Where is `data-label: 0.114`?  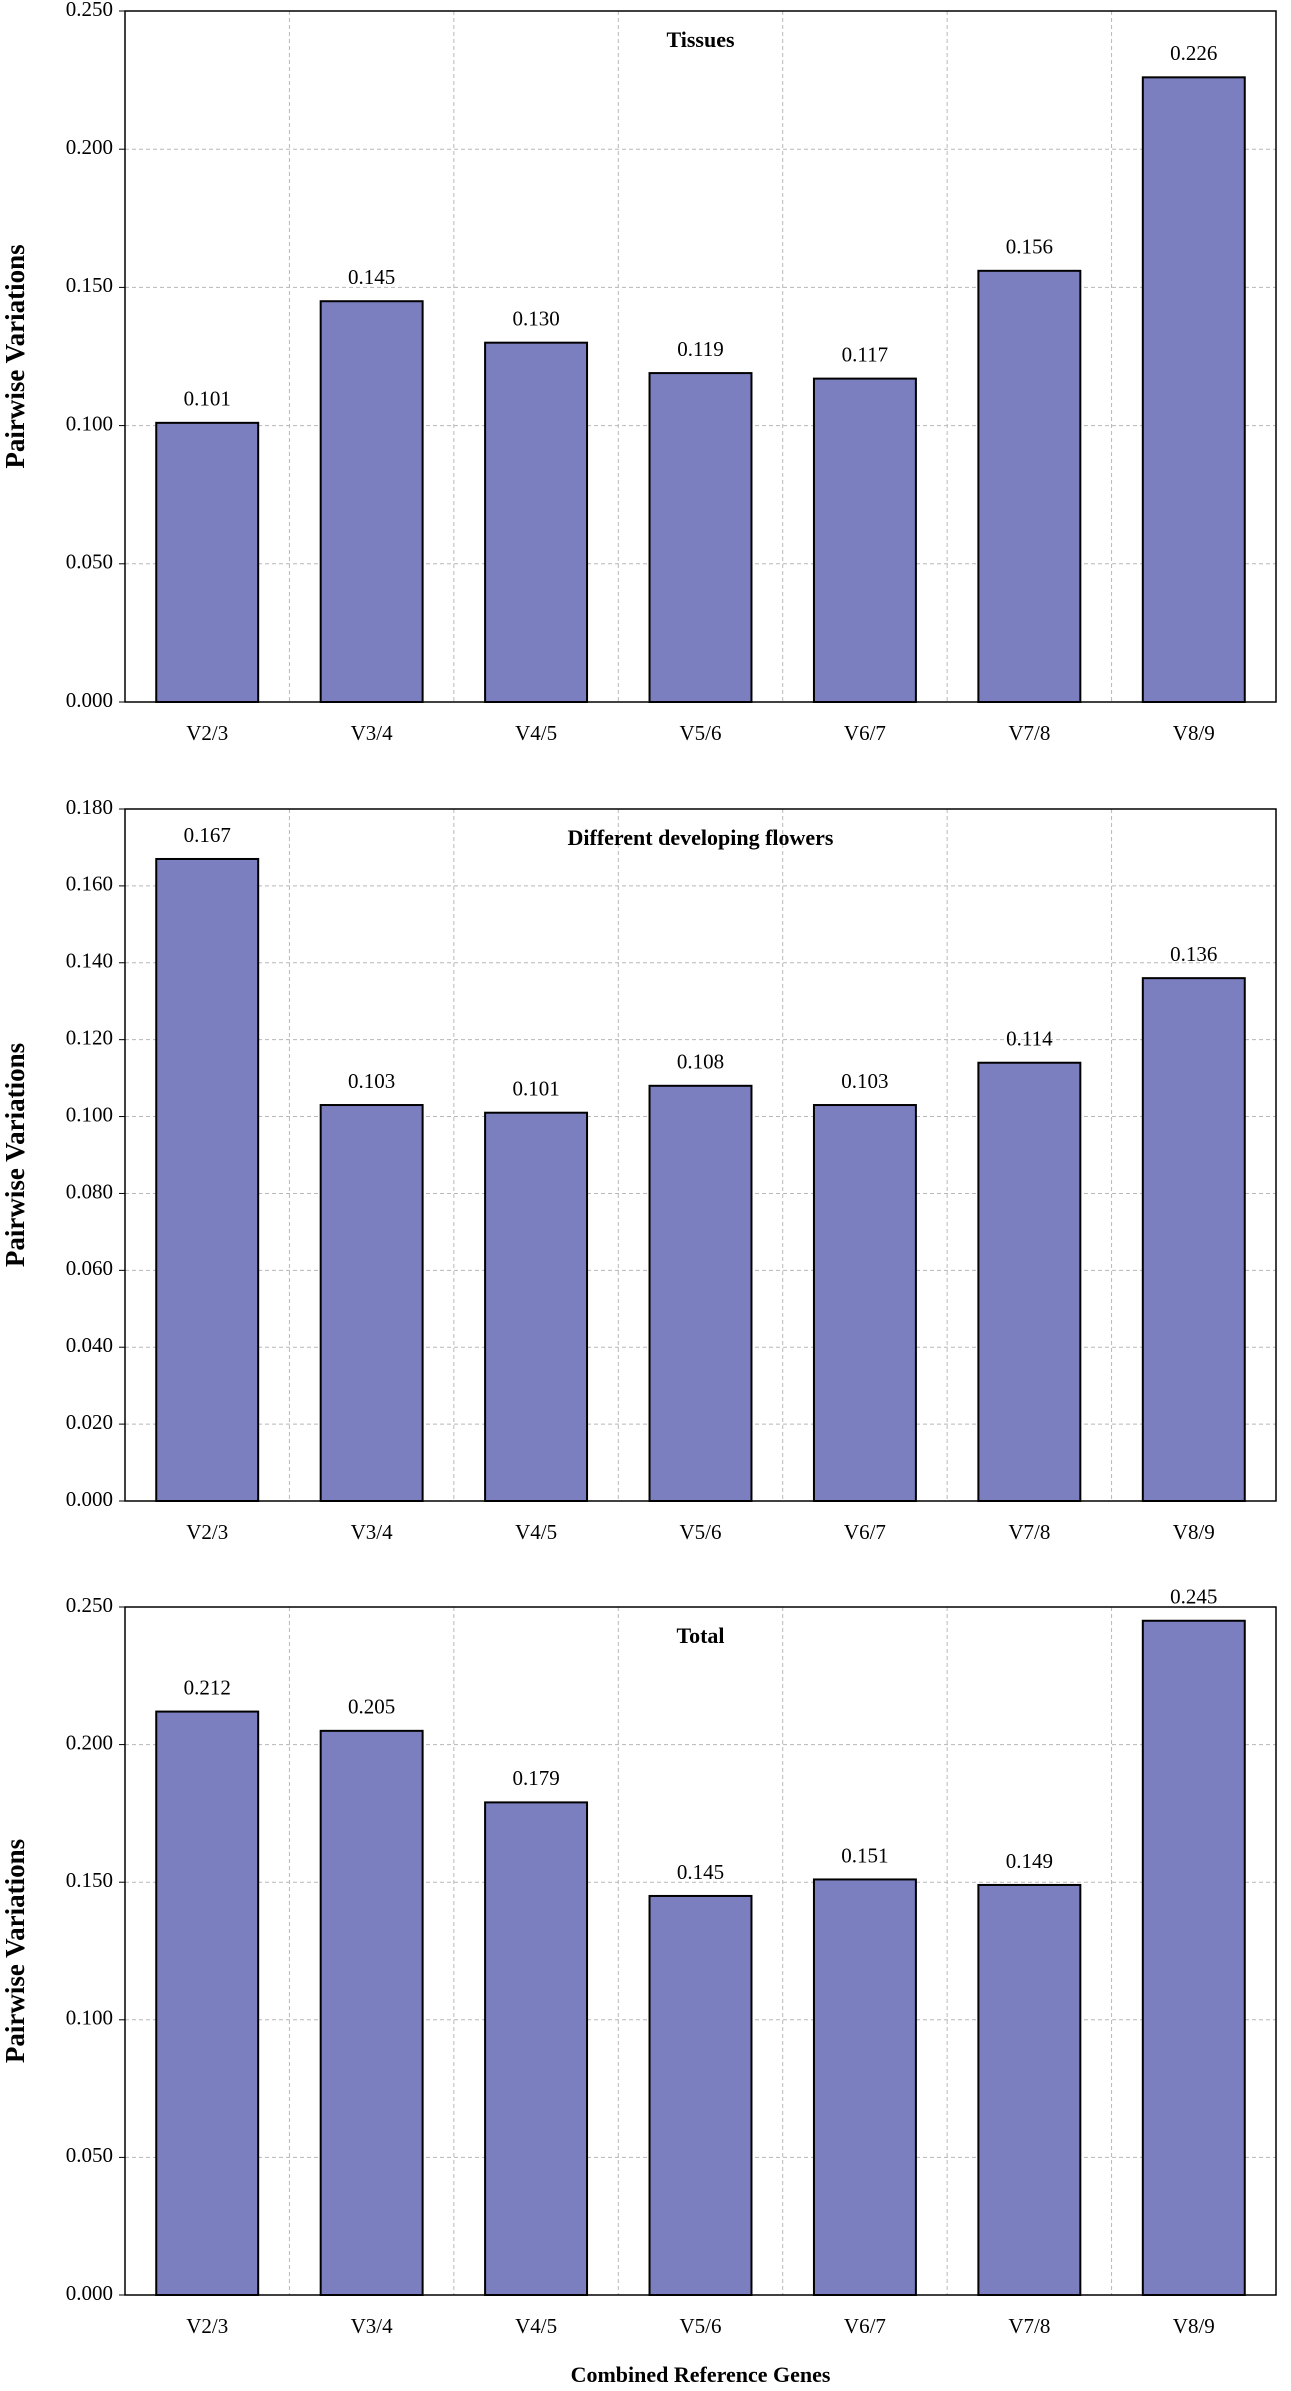 data-label: 0.114 is located at coordinates (1029, 1039).